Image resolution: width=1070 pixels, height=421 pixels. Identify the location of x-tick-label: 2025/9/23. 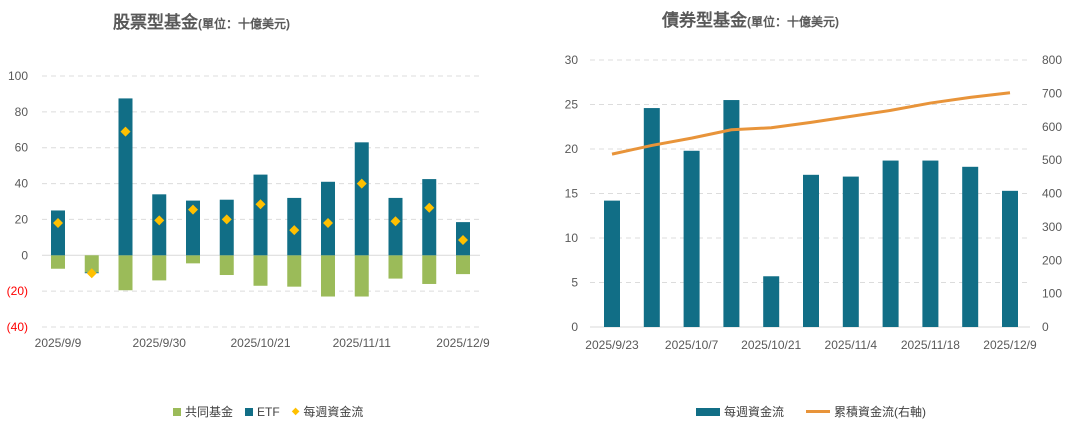
(612, 345).